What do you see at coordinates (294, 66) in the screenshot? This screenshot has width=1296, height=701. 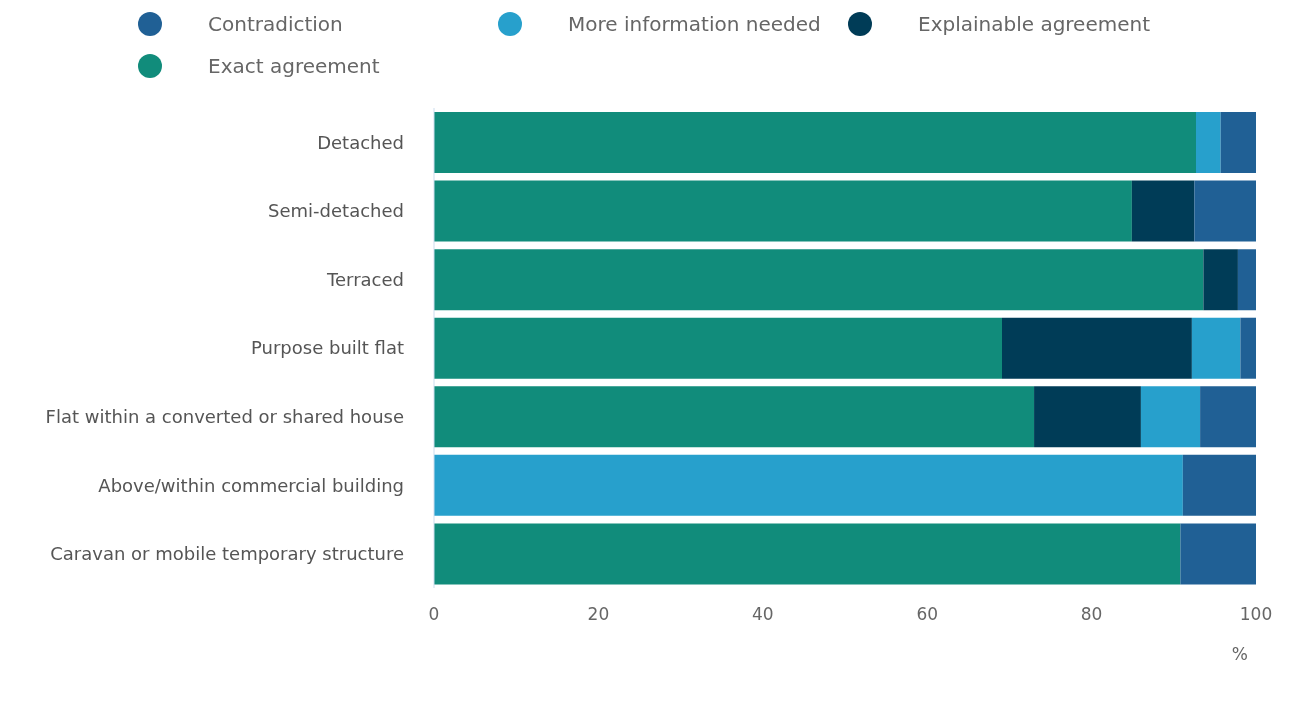 I see `legend-label: Exact agreement` at bounding box center [294, 66].